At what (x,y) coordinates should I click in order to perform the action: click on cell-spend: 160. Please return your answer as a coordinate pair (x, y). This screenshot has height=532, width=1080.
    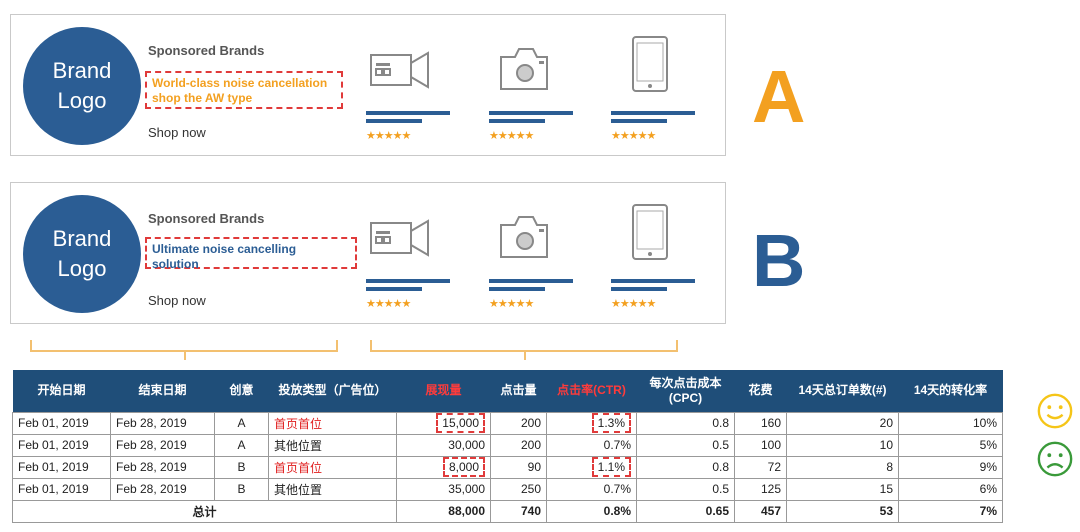
    Looking at the image, I should click on (760, 423).